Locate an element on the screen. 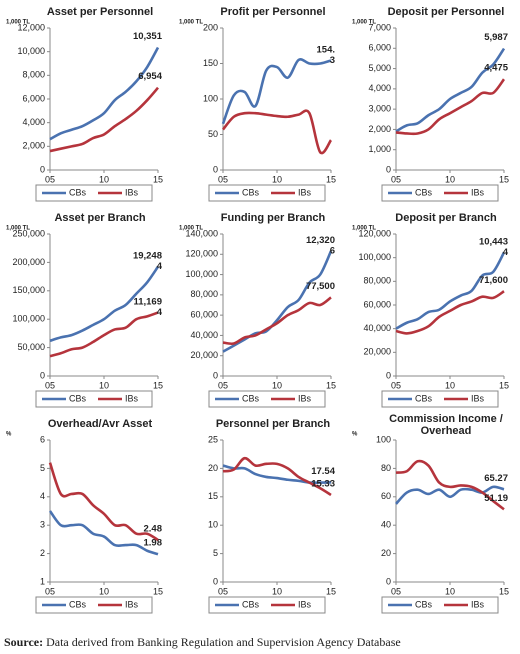 This screenshot has height=654, width=520. chart-title: Deposit per Personnel is located at coordinates (446, 12).